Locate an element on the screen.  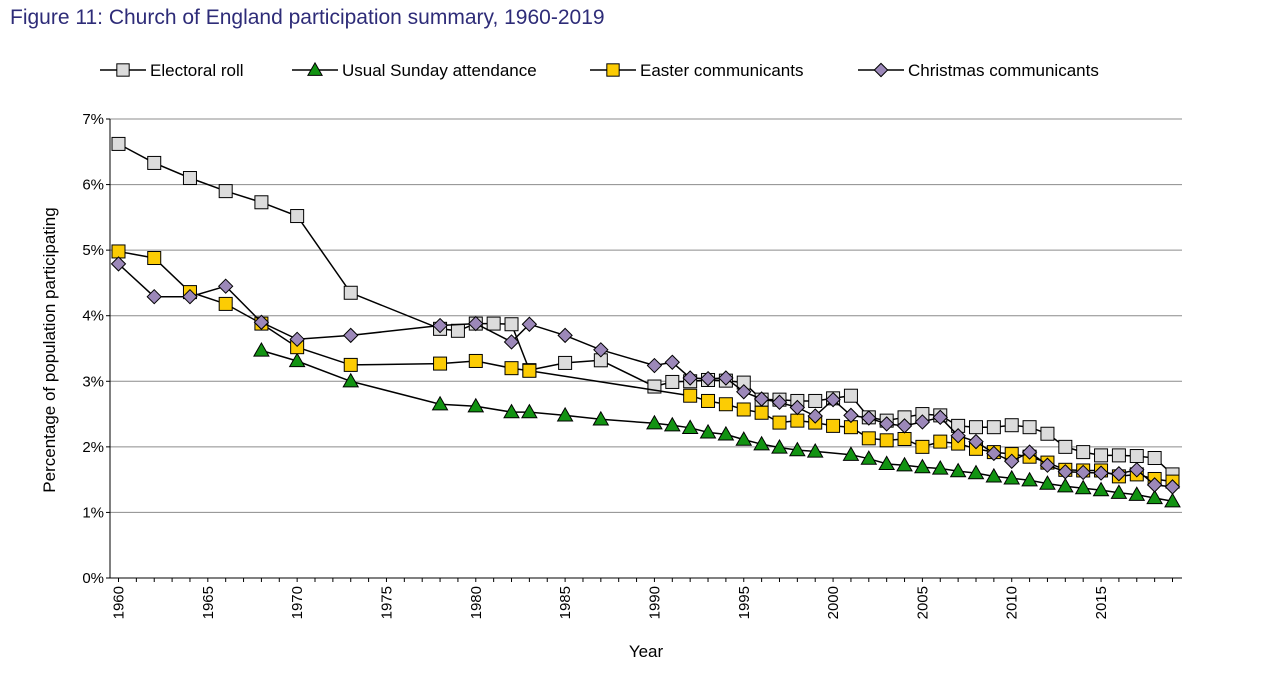
x-tick-label: 1960 is located at coordinates (119, 602).